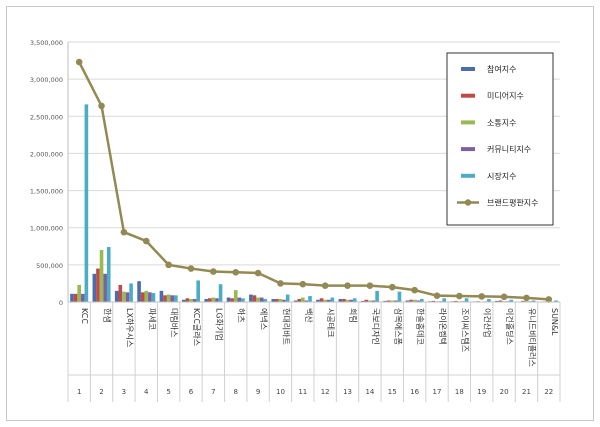 The image size is (600, 427). Describe the element at coordinates (242, 315) in the screenshot. I see `x-tick-label: 하츠` at that location.